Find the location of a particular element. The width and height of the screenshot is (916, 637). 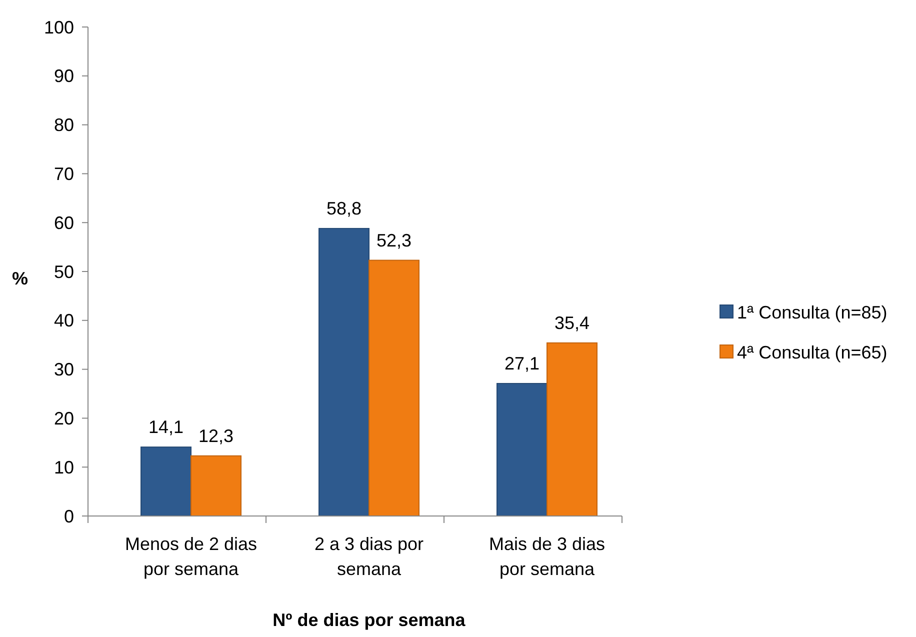

legend-label: 4ª Consulta (n=65) is located at coordinates (812, 352).